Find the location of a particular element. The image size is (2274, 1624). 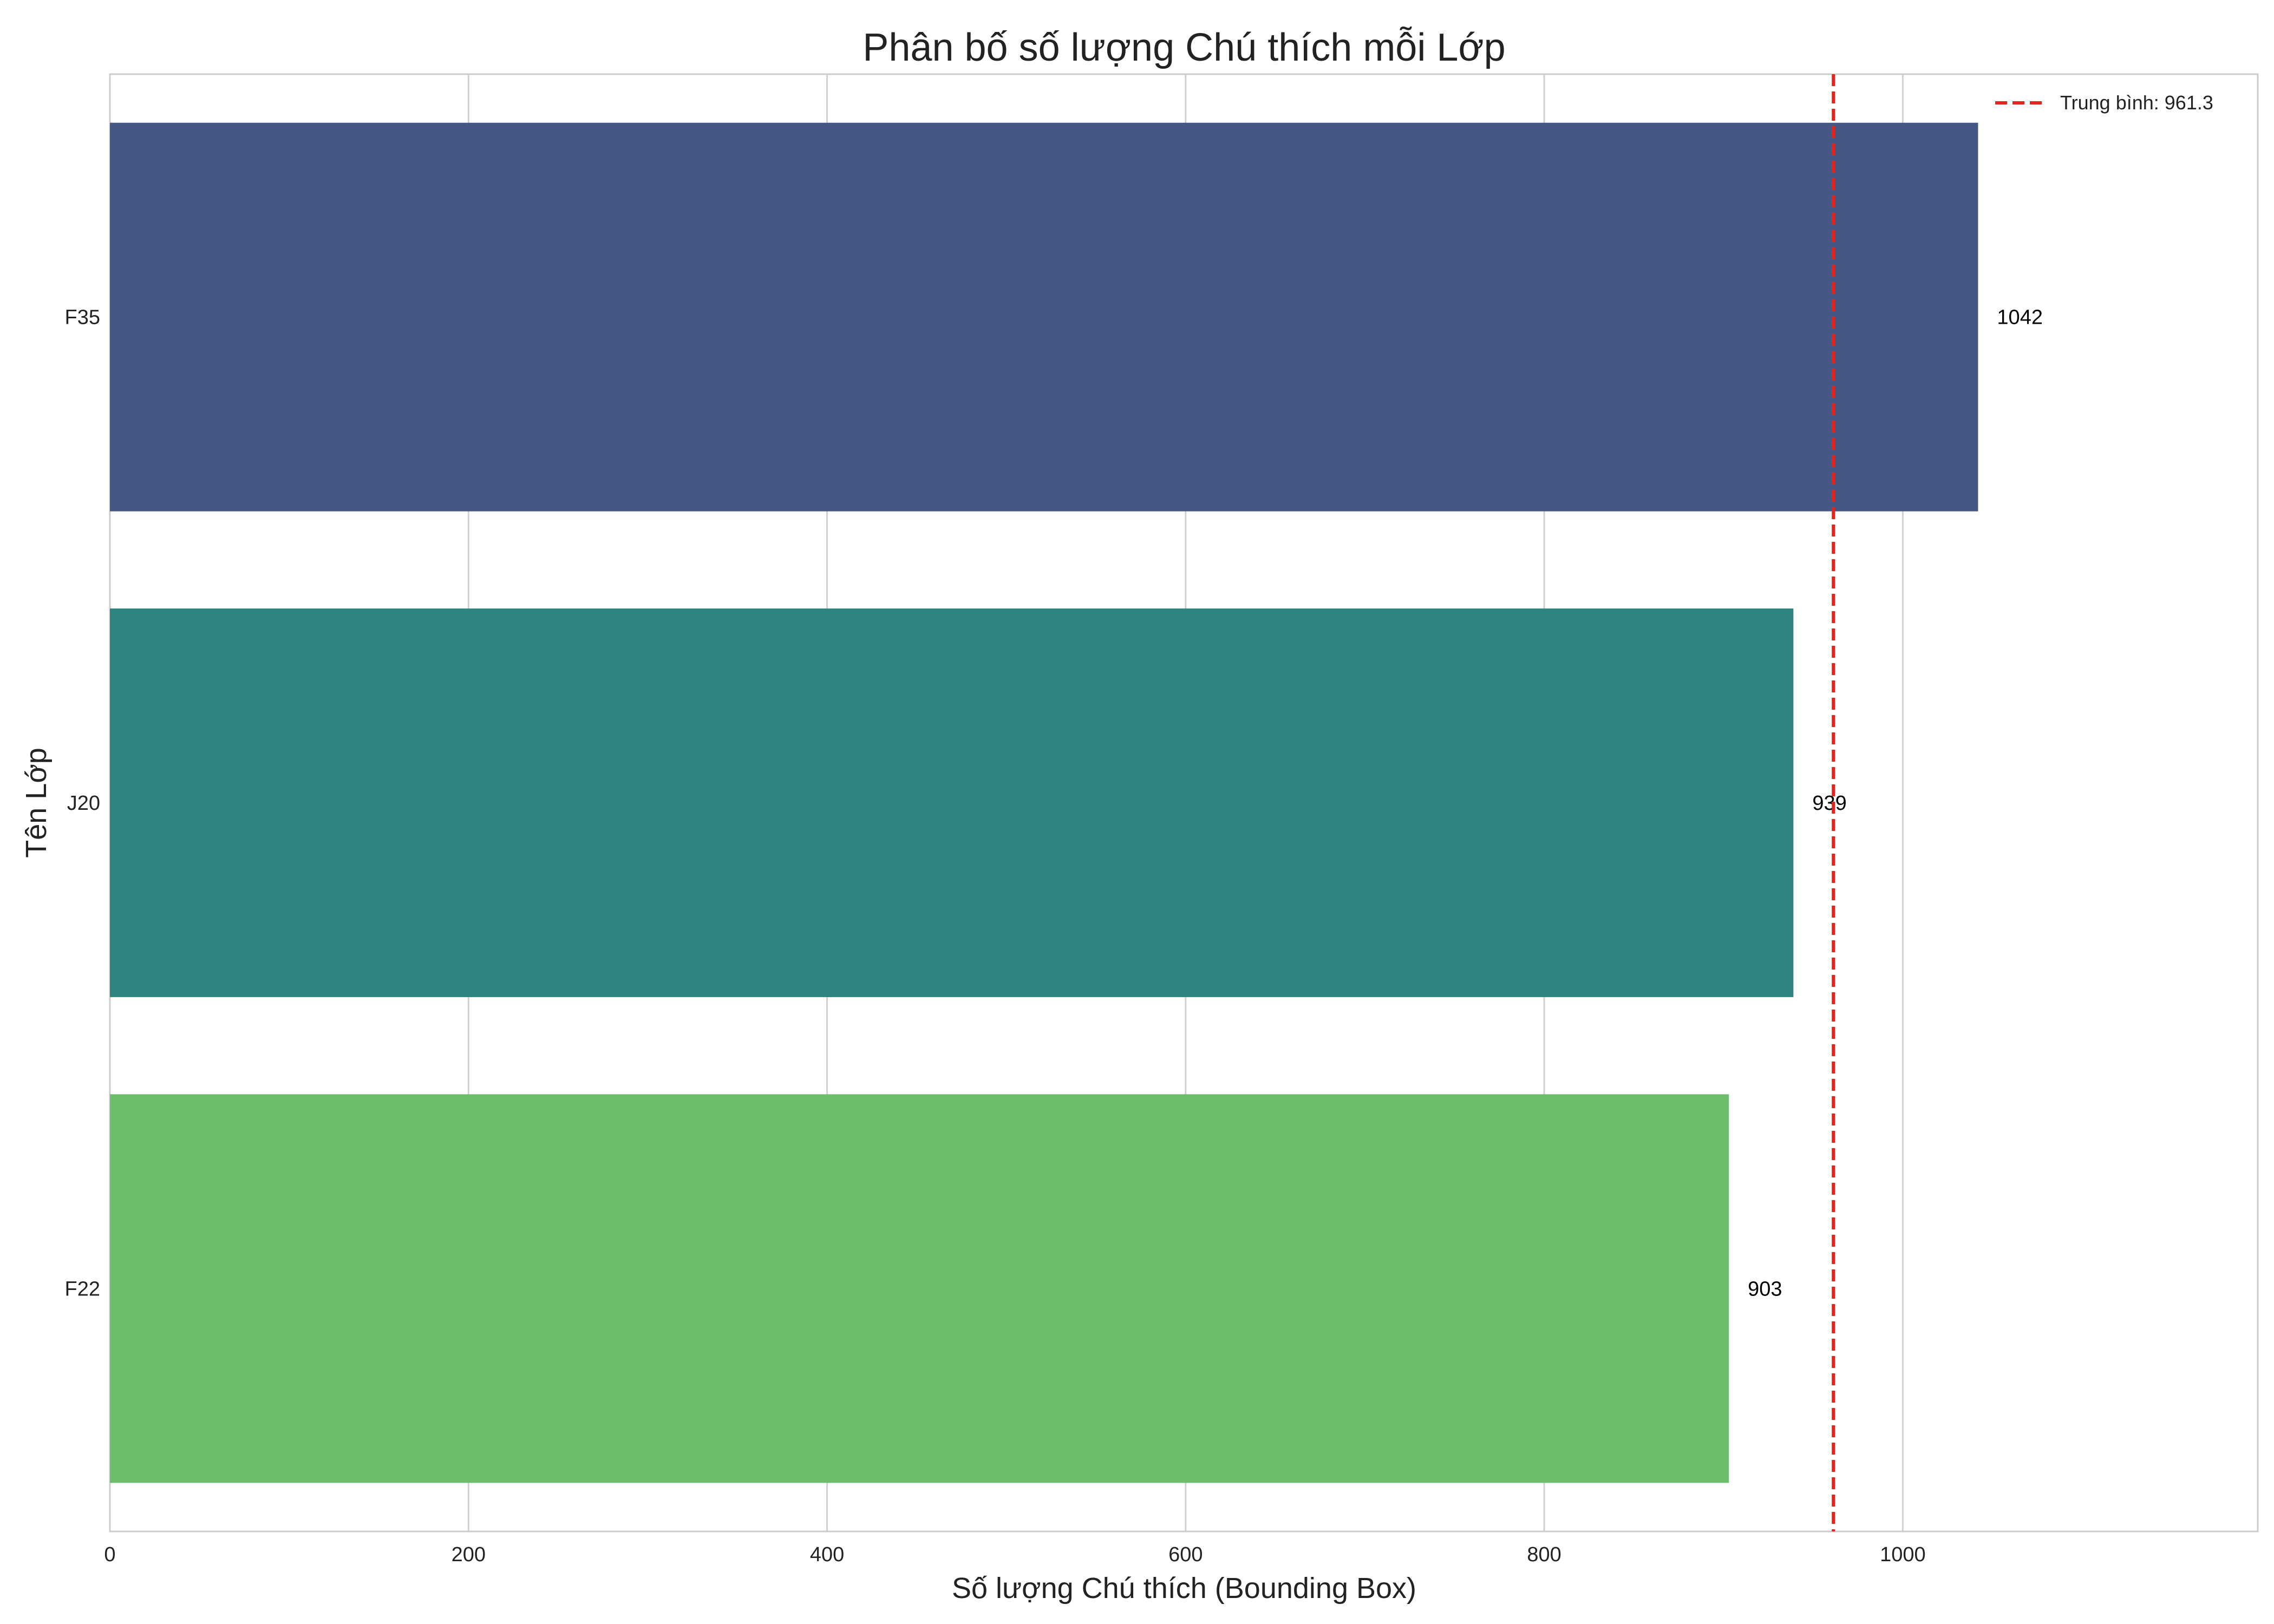

chart-title: Phân bố số lượng Chú thích mỗi Lớp is located at coordinates (1184, 47).